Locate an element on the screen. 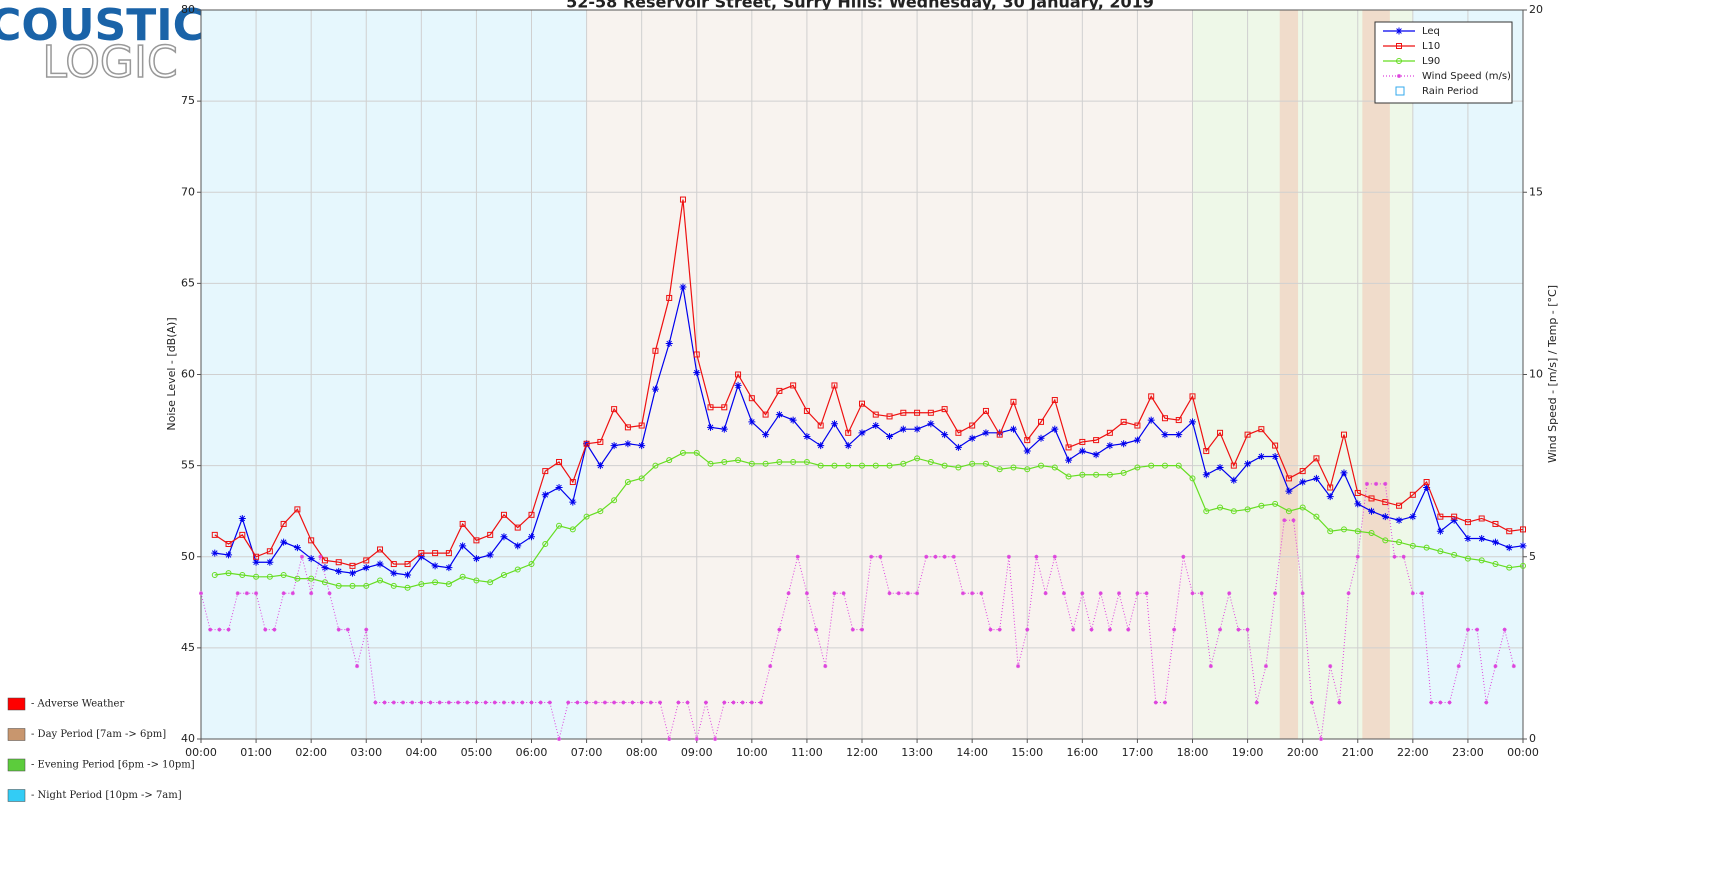  y-tick-label: 55 is located at coordinates (188, 465).